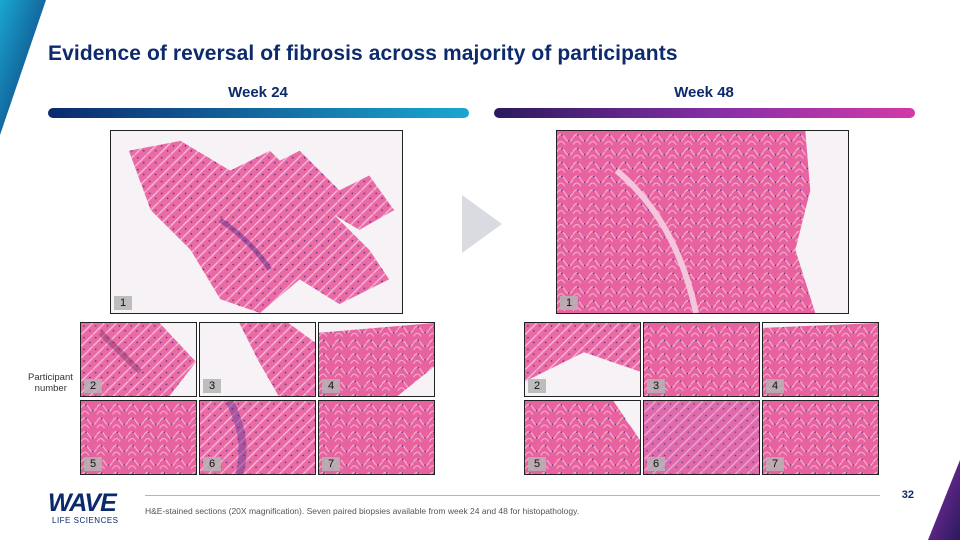  What do you see at coordinates (701, 359) in the screenshot?
I see `biopsy-week48-participant-3: 3` at bounding box center [701, 359].